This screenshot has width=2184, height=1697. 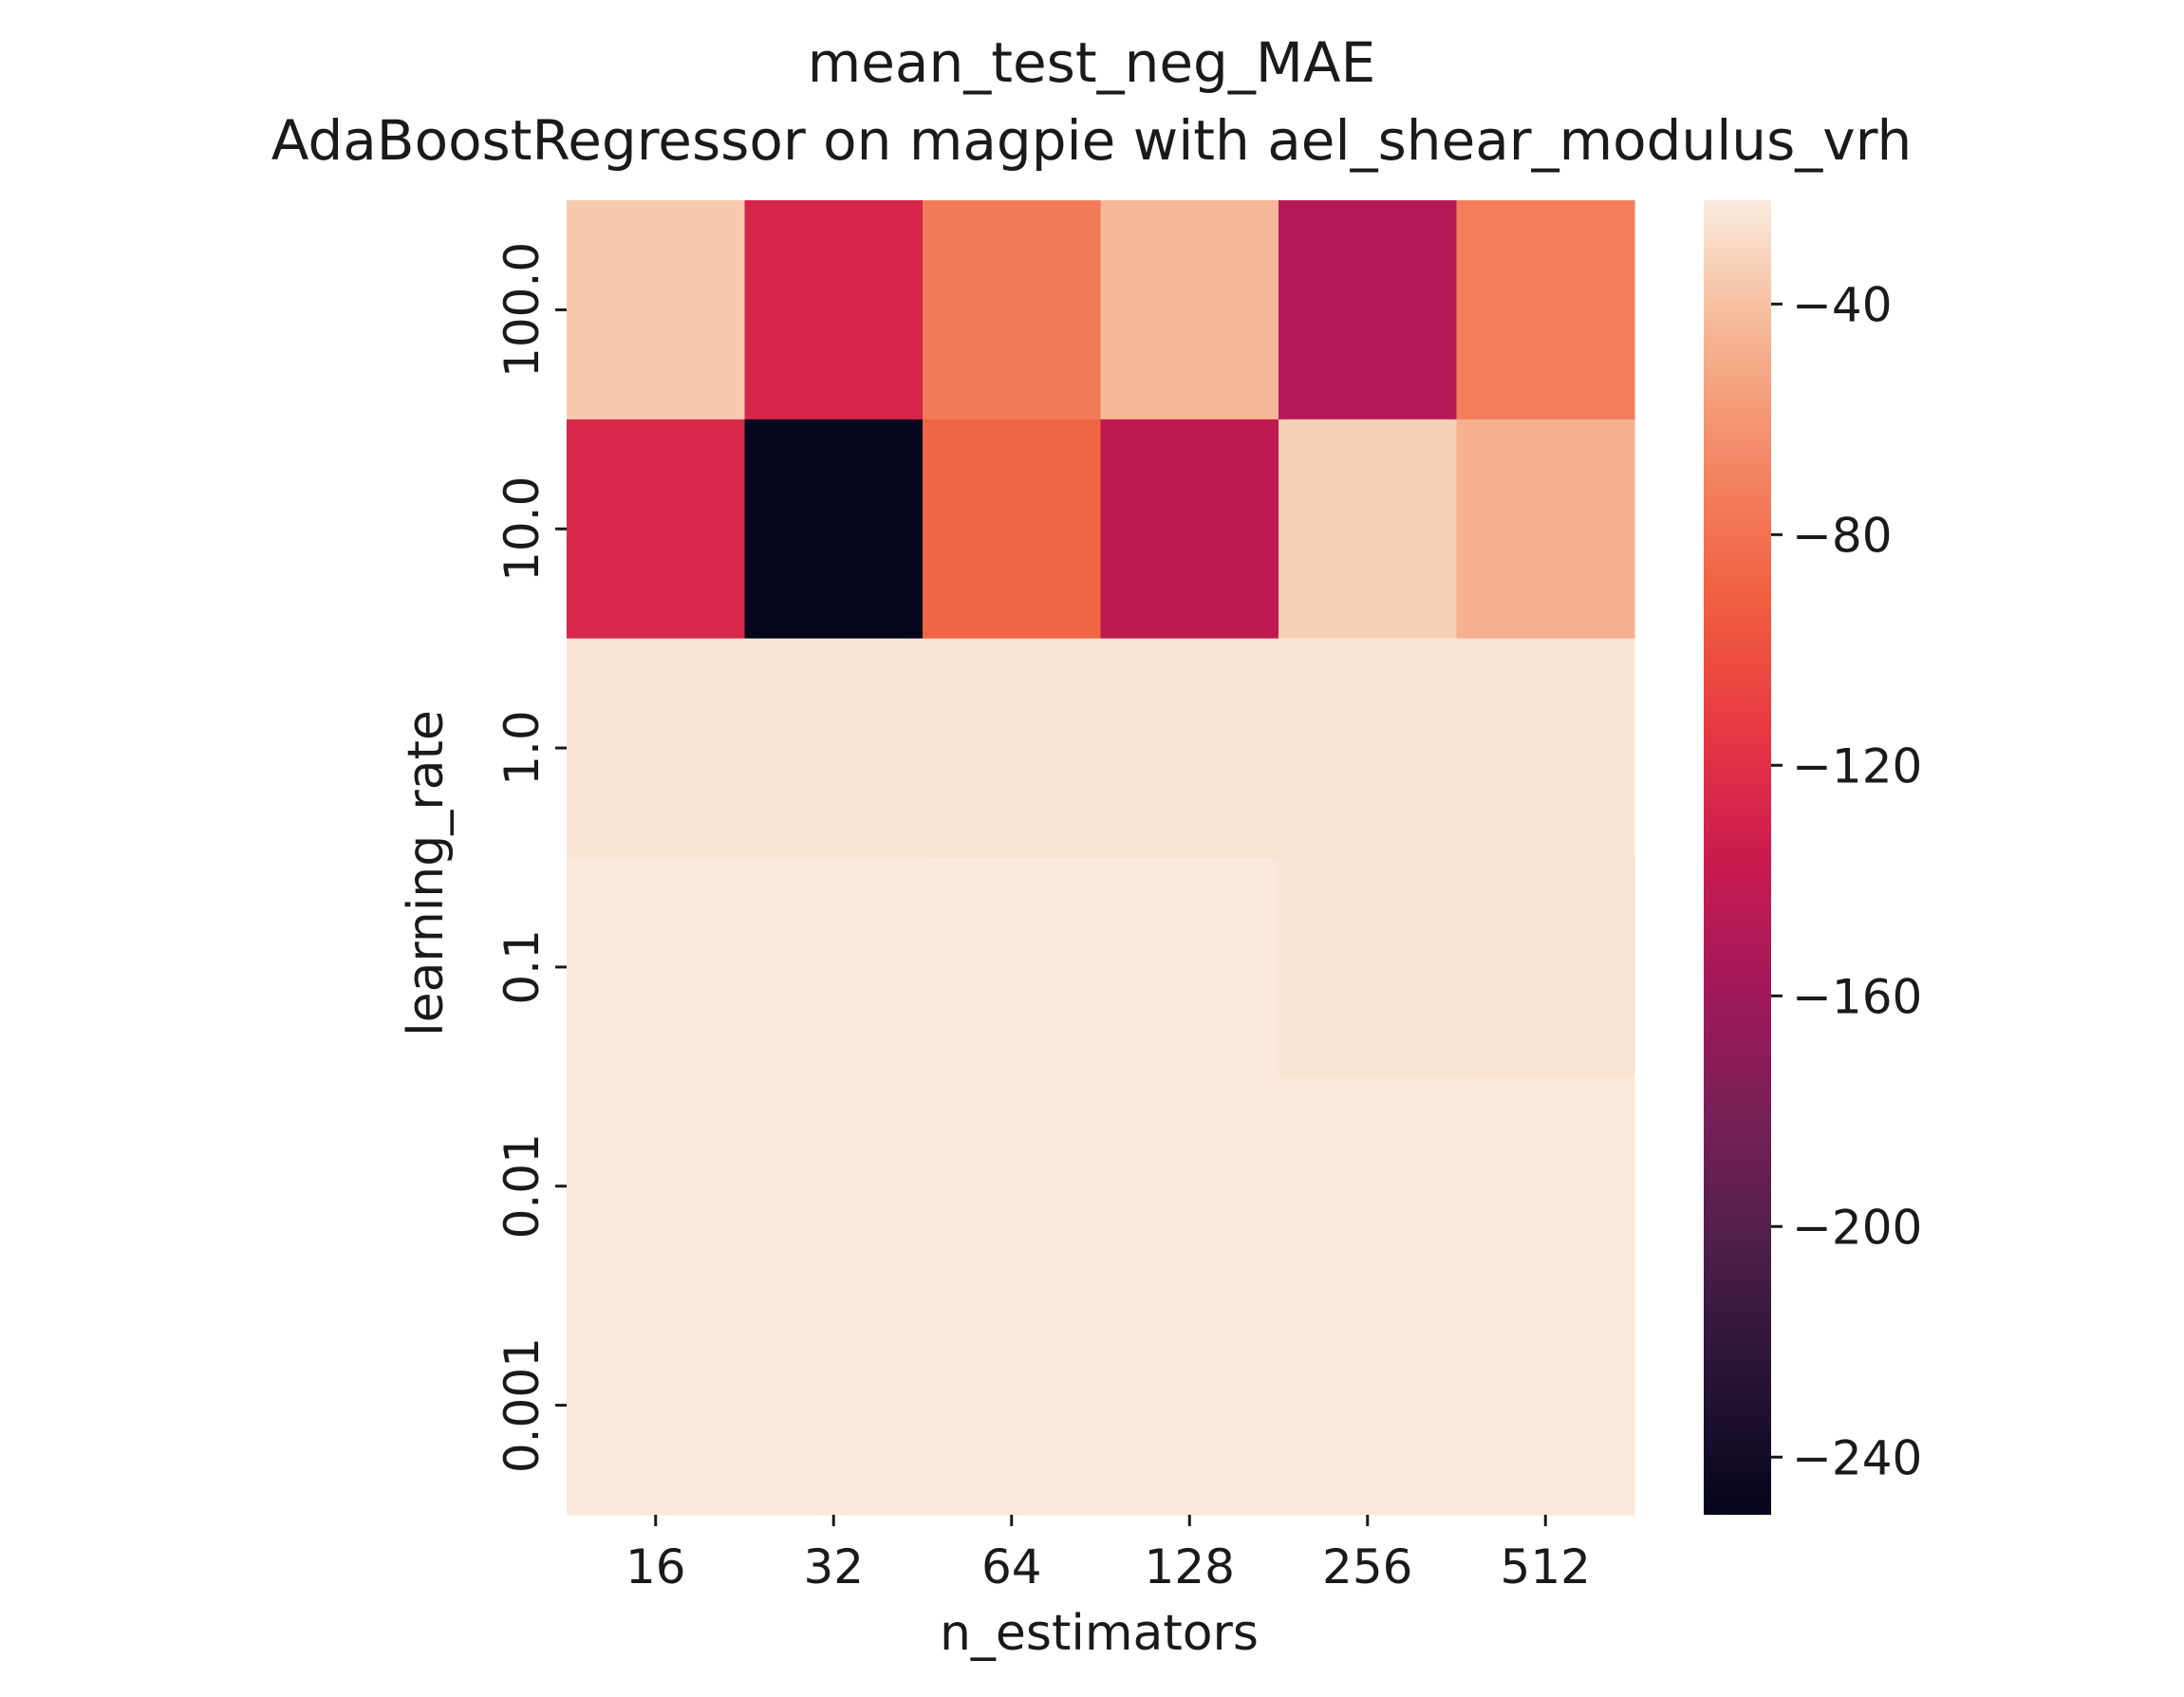 What do you see at coordinates (531, 857) in the screenshot?
I see `y-axis-ticks: 100.0 10.0 1.0 0.1 0.01 0.001` at bounding box center [531, 857].